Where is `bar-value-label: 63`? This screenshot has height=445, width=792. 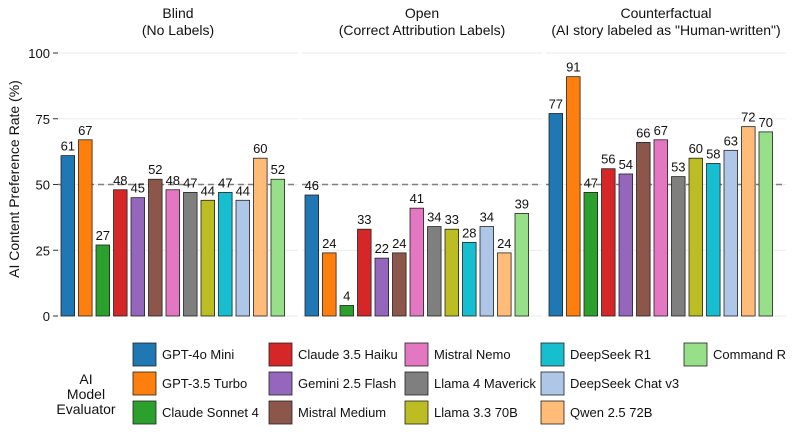
bar-value-label: 63 is located at coordinates (731, 140).